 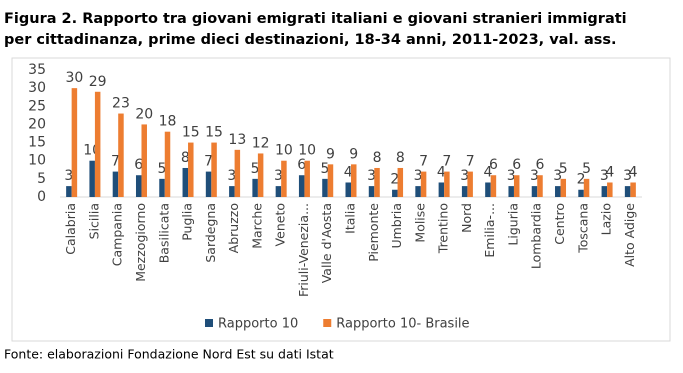 I want to click on x-tick-label: Lombardia, so click(x=536, y=236).